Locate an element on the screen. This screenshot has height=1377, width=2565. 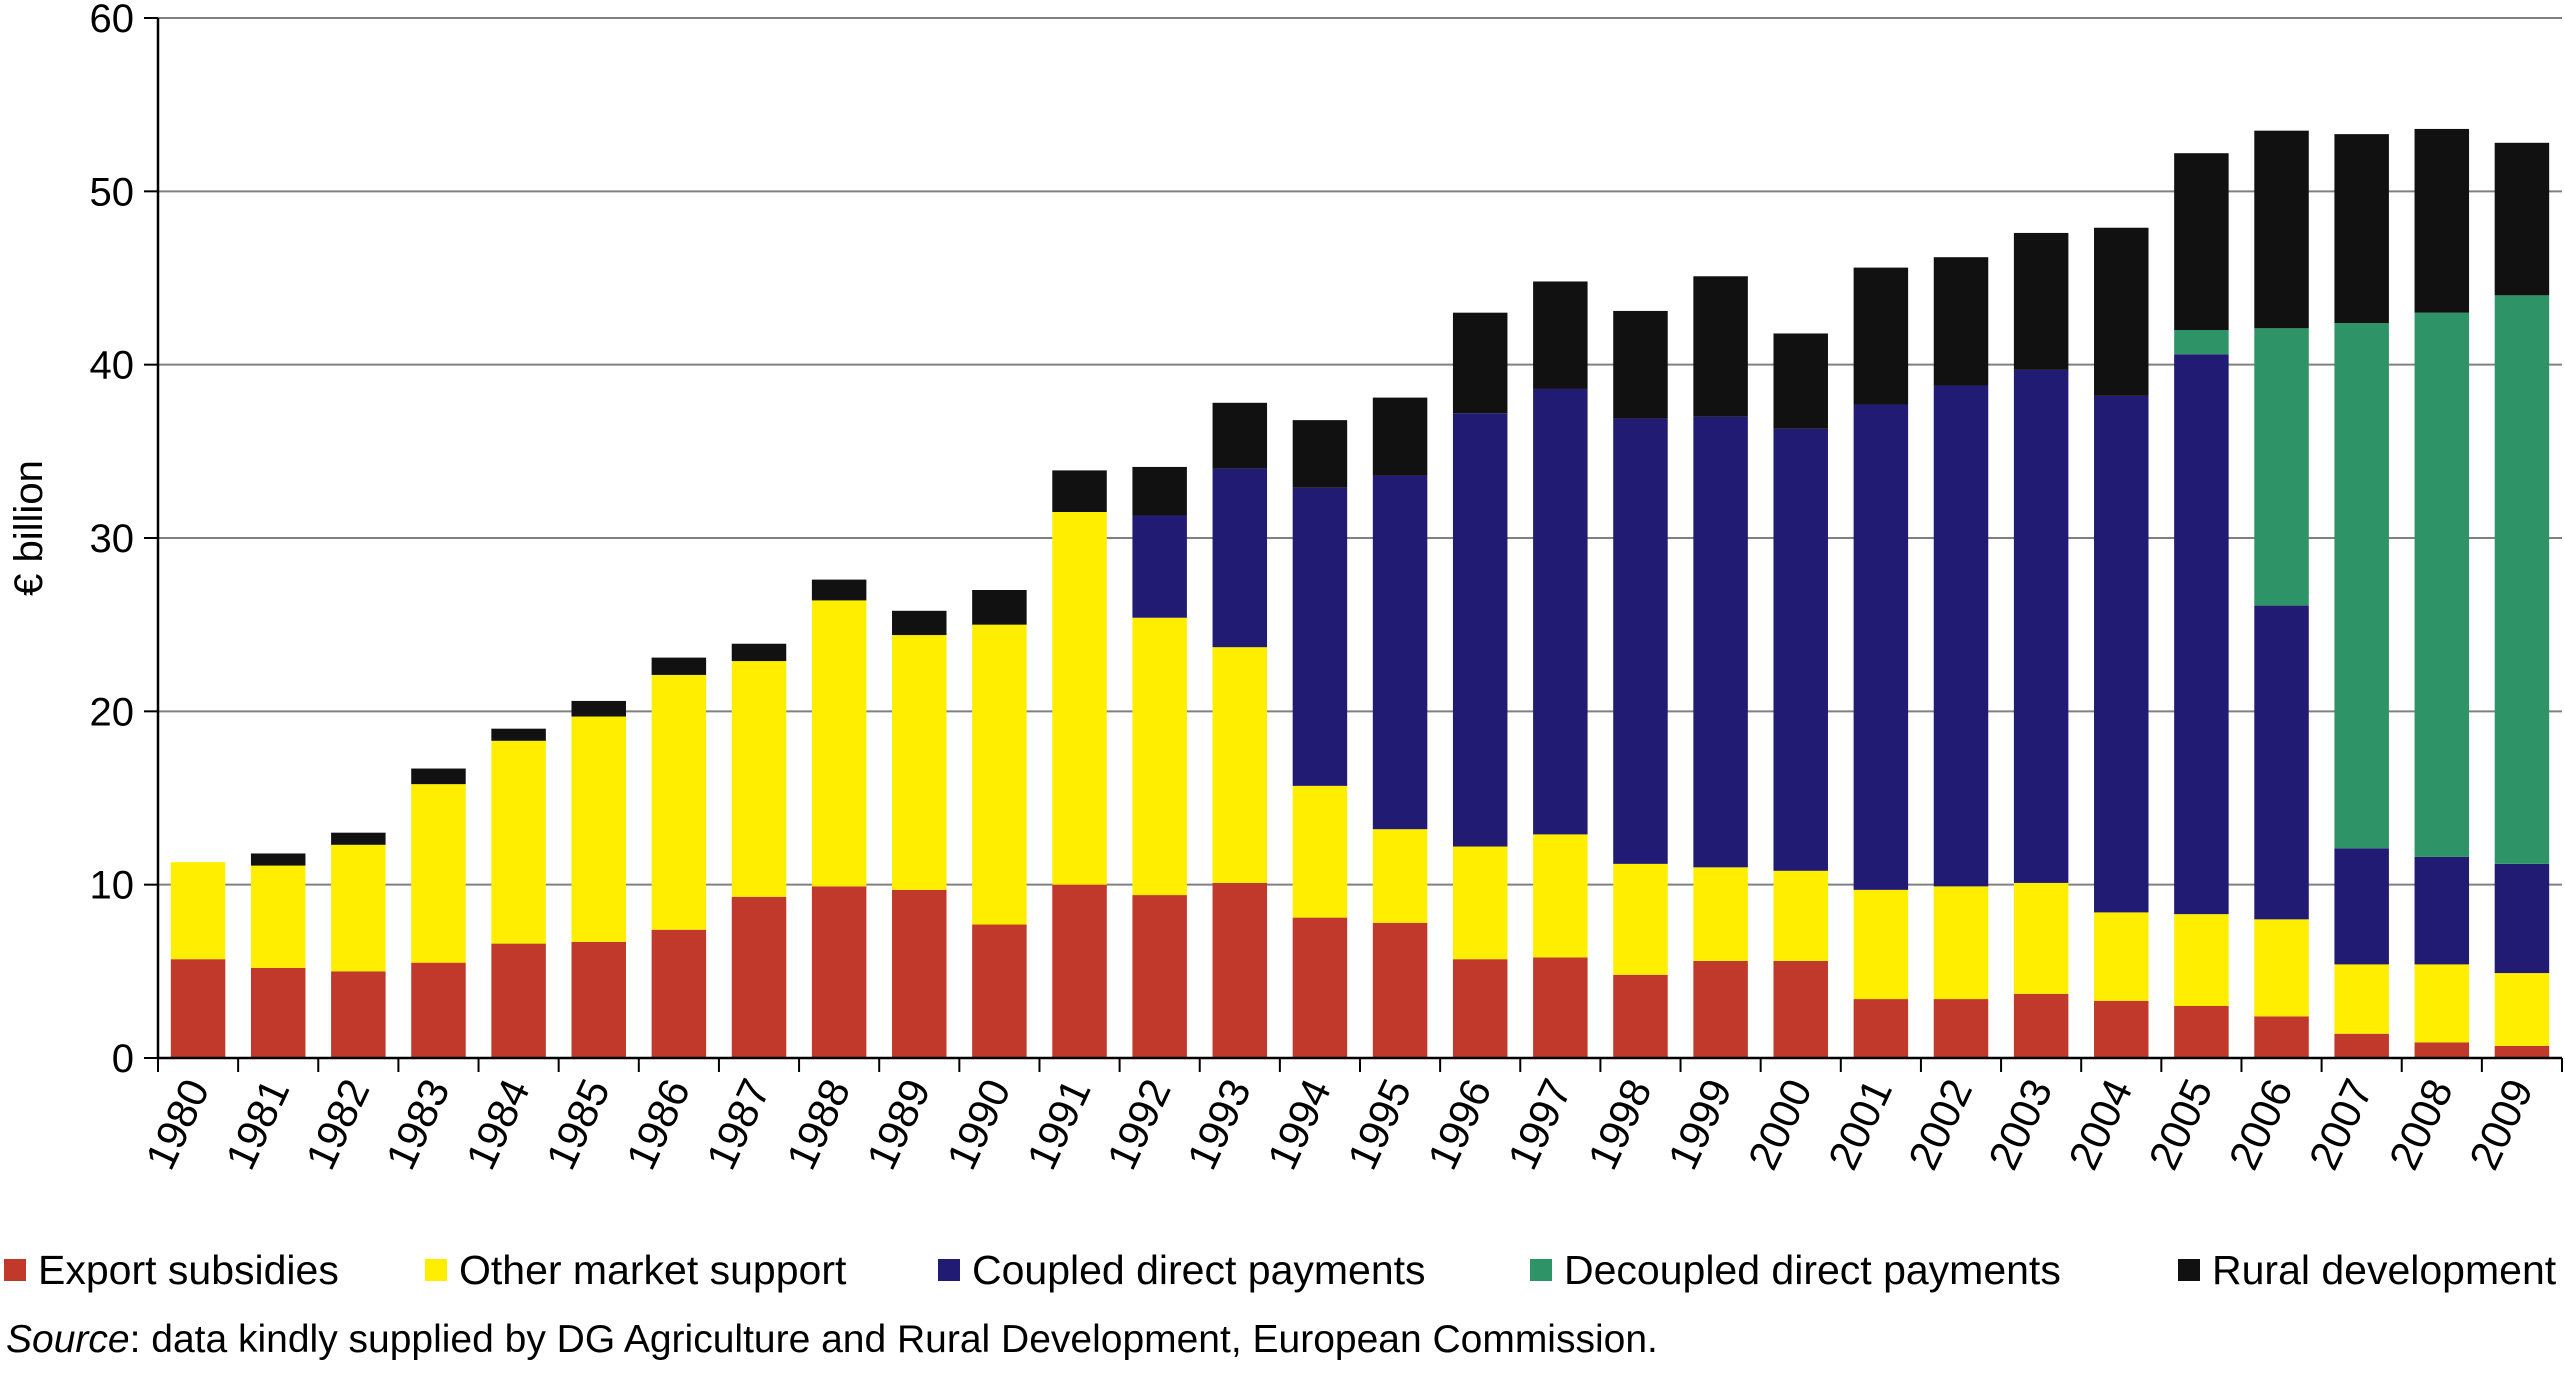
x-tick-label: 2007 is located at coordinates (2341, 1124).